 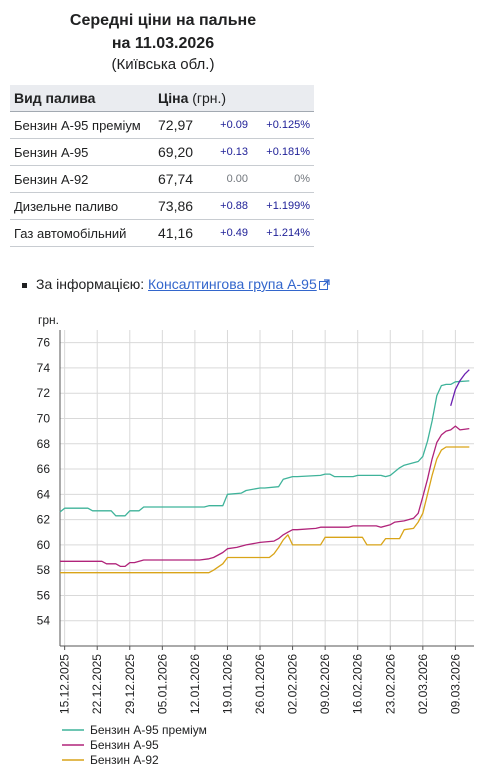 I want to click on y-tick-label: 58, so click(x=44, y=570).